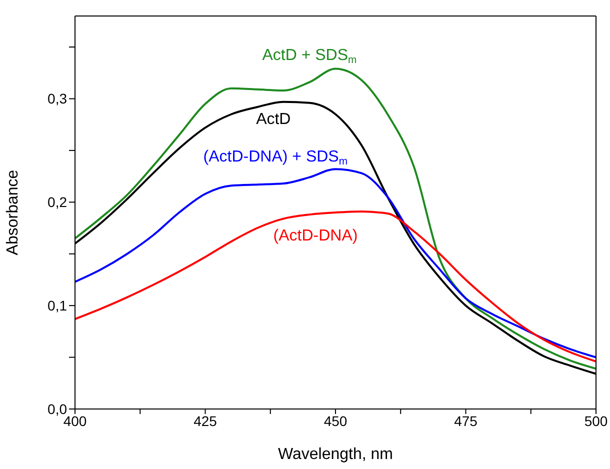 This screenshot has height=469, width=610. Describe the element at coordinates (336, 454) in the screenshot. I see `x-axis-title: Wavelength, nm` at that location.